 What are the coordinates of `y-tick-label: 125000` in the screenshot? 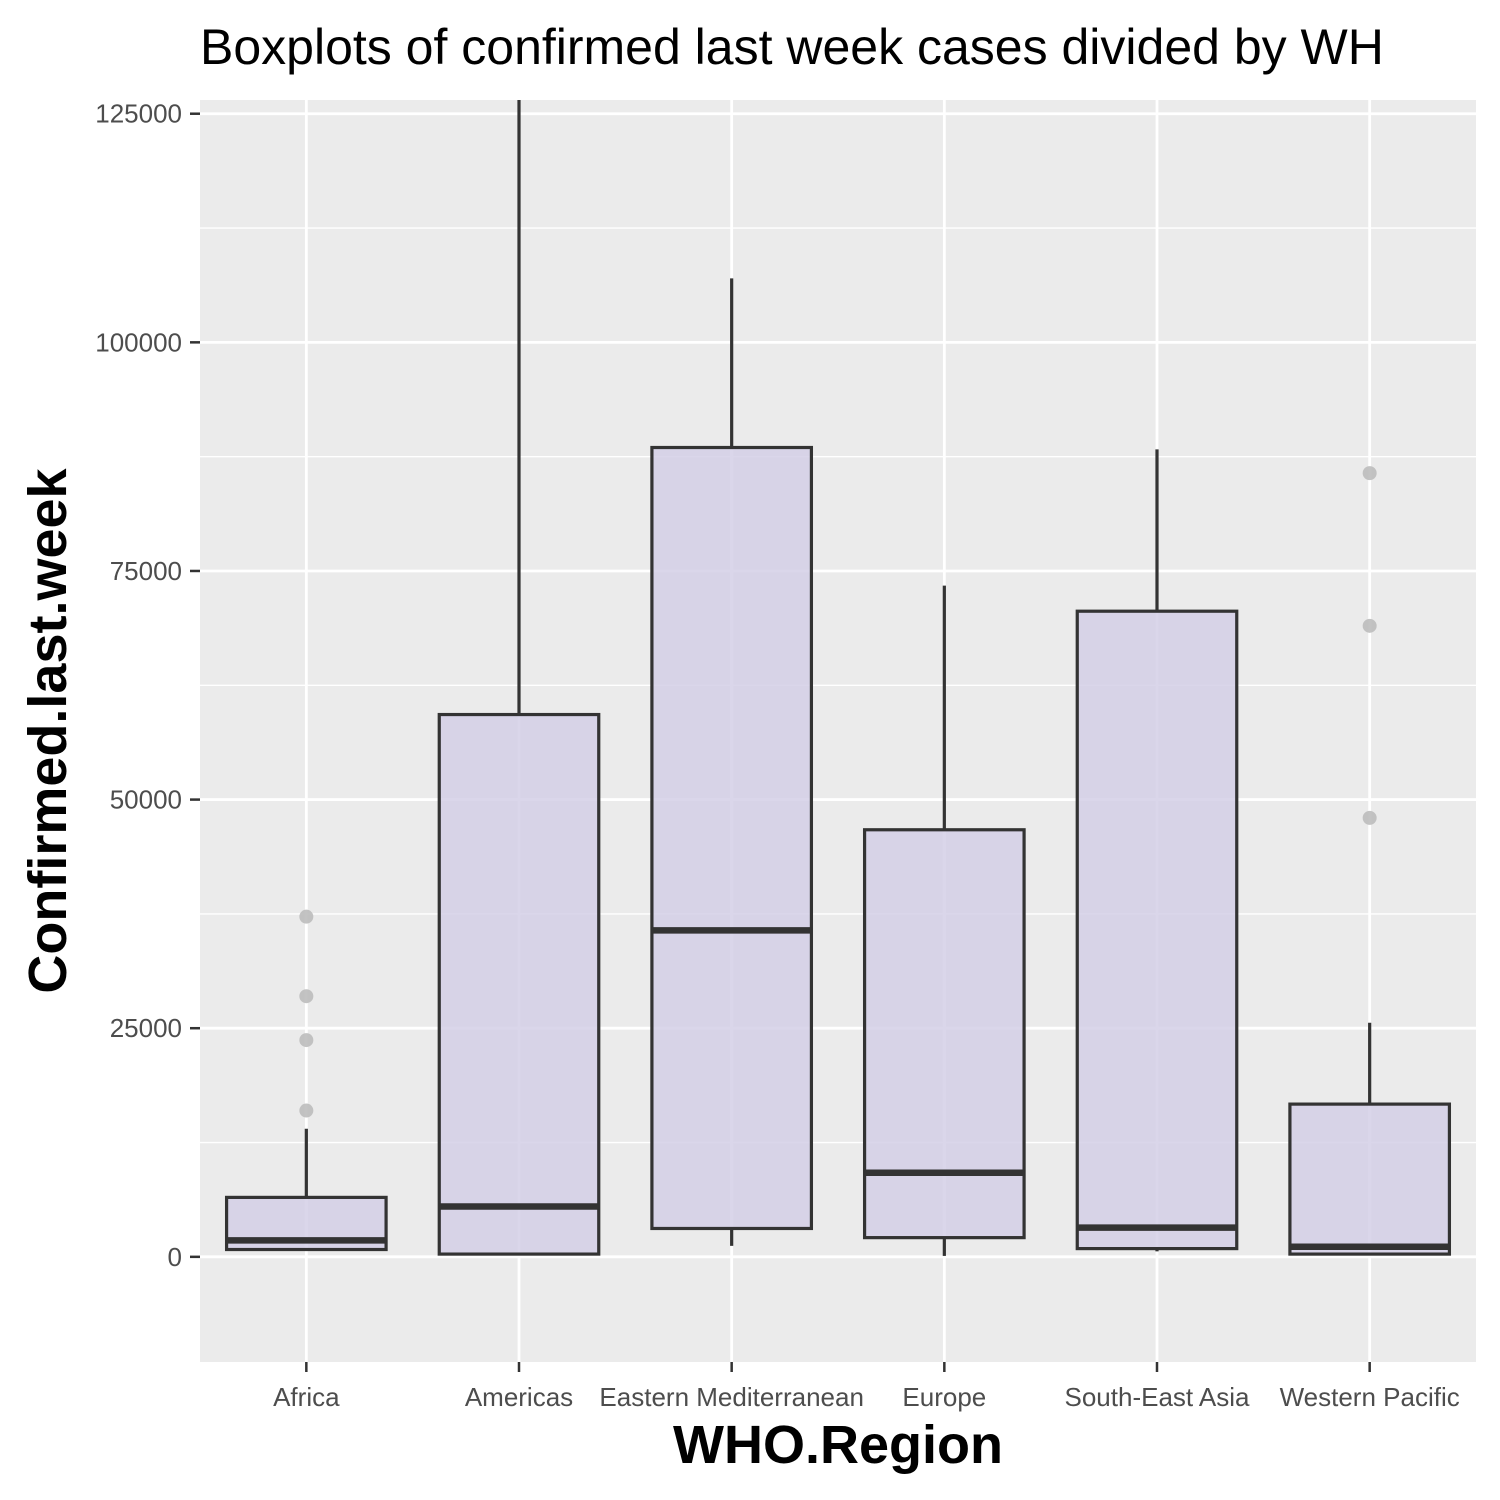 It's located at (138, 114).